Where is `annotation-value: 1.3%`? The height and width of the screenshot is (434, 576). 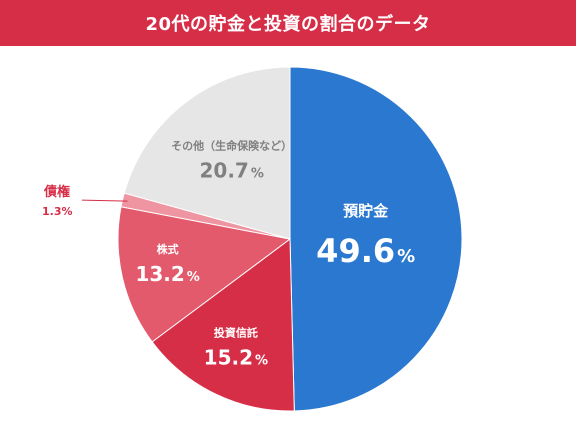
annotation-value: 1.3% is located at coordinates (57, 211).